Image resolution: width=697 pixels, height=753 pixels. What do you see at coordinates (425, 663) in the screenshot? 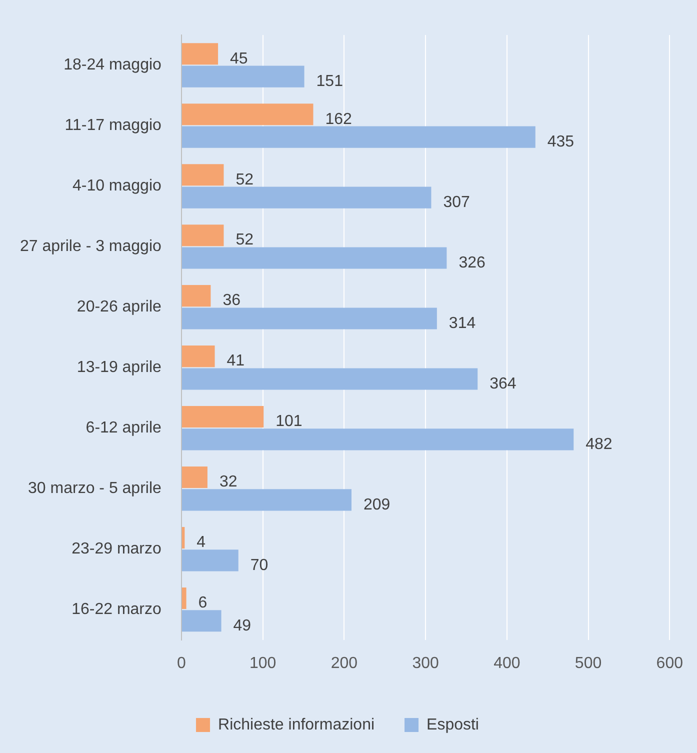
I see `x-tick-label: 300` at bounding box center [425, 663].